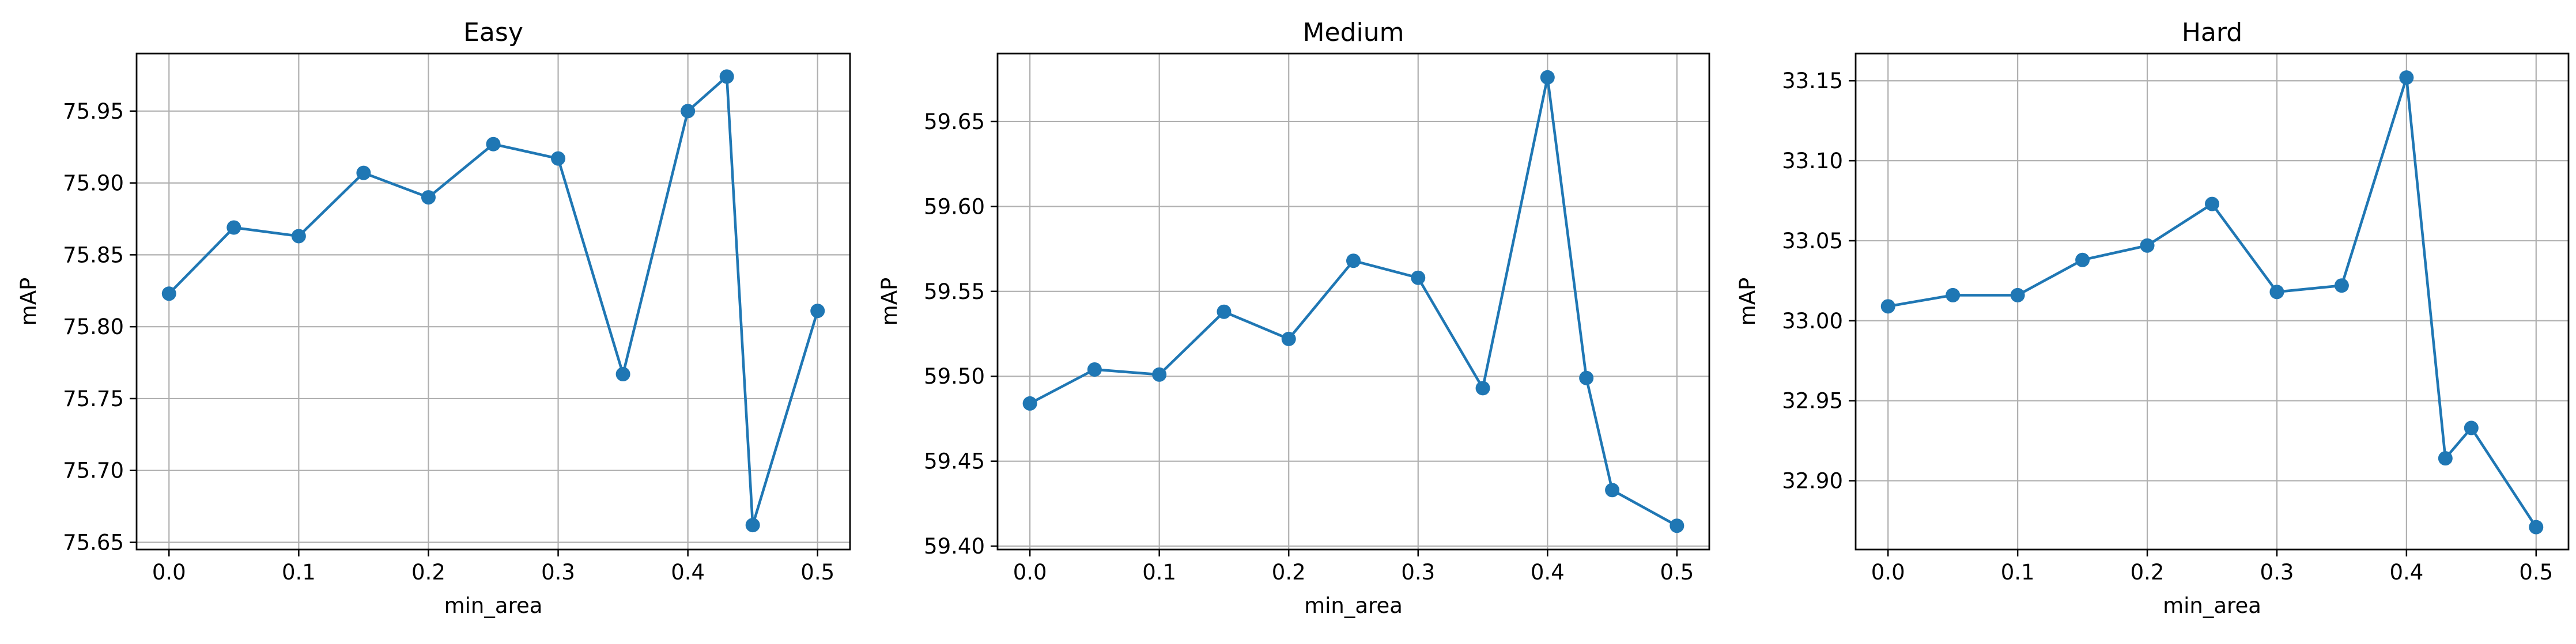 The width and height of the screenshot is (2576, 644). I want to click on y-tick-label: 59.40, so click(954, 546).